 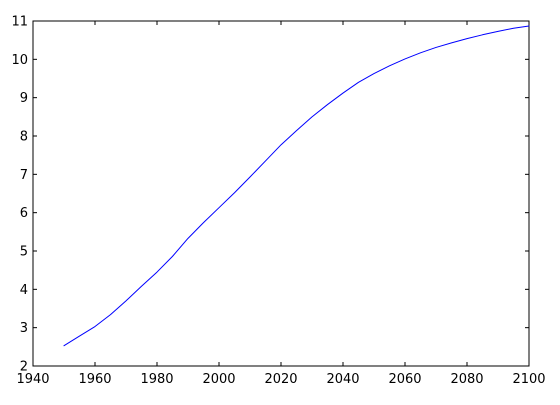 I want to click on y-tick-label-7: 7, so click(x=24, y=175).